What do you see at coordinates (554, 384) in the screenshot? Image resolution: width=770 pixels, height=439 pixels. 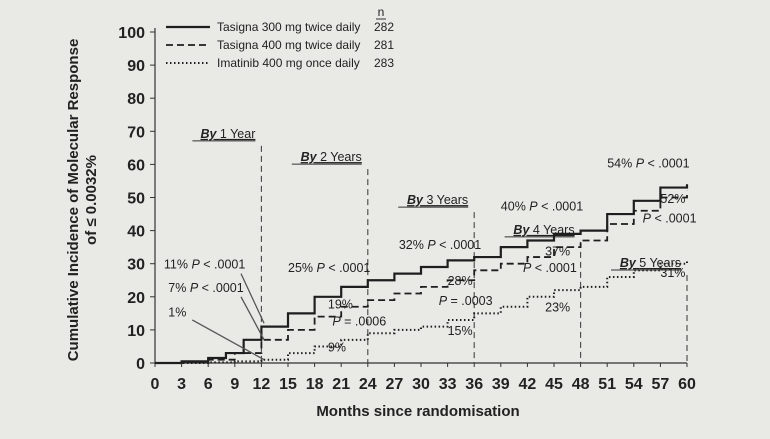 I see `x-tick-label: 45` at bounding box center [554, 384].